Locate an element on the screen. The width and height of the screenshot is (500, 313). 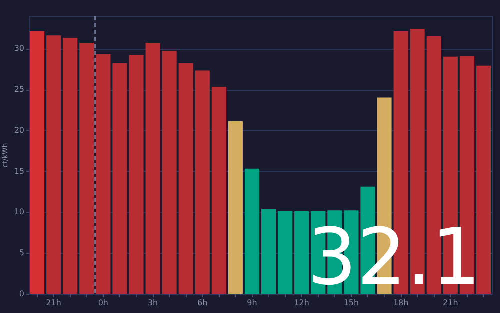
x-tick-label: 12h is located at coordinates (302, 303).